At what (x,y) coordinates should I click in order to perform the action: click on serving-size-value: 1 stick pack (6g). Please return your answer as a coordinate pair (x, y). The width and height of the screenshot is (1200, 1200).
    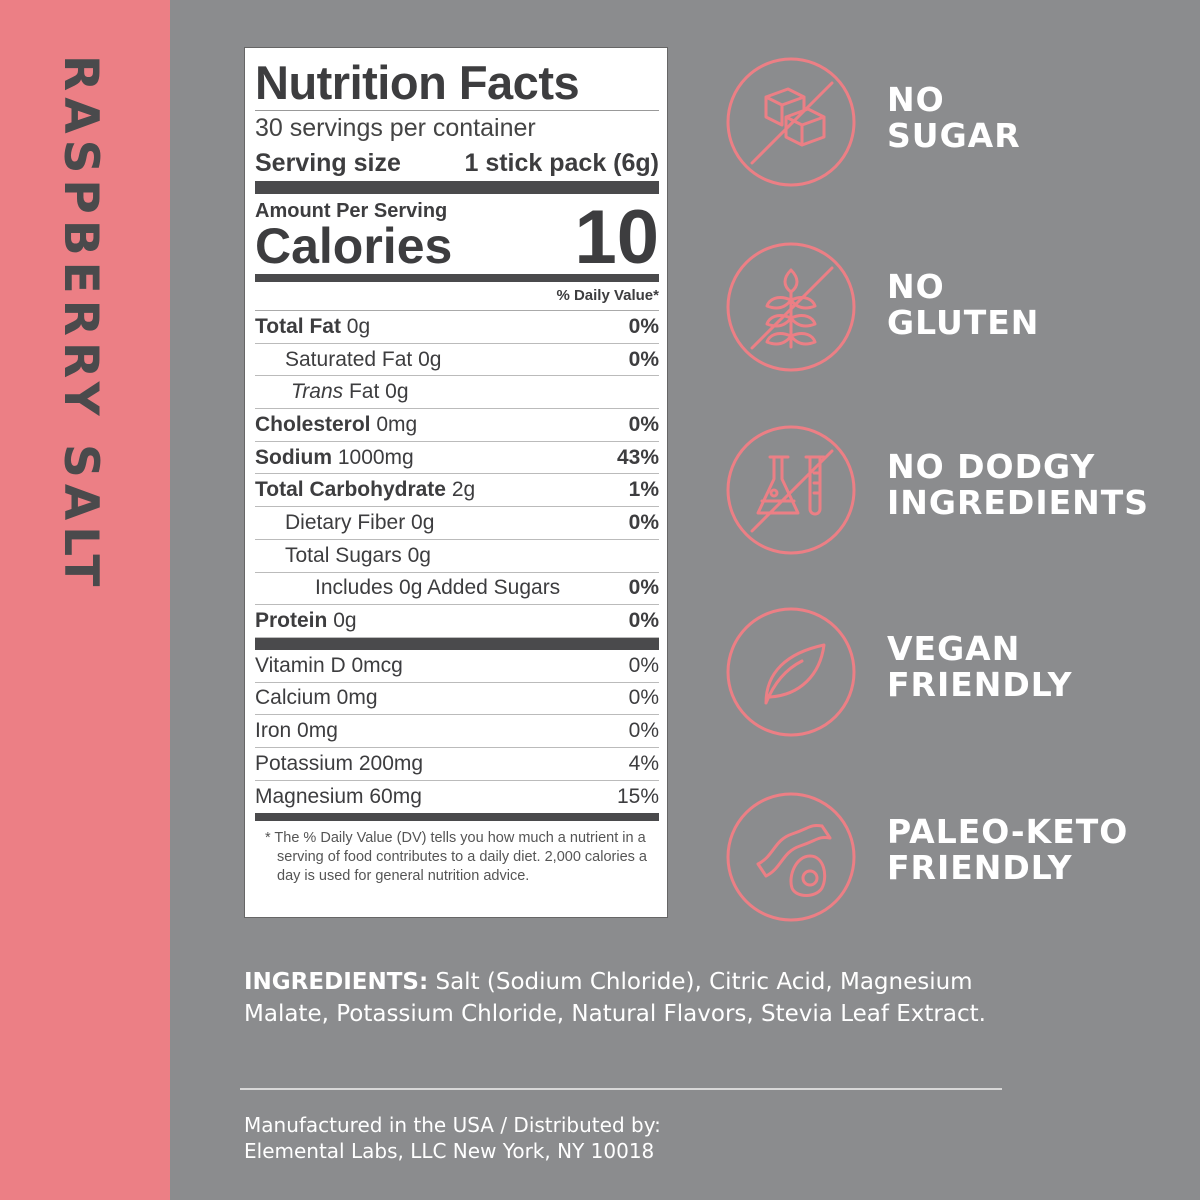
    Looking at the image, I should click on (561, 163).